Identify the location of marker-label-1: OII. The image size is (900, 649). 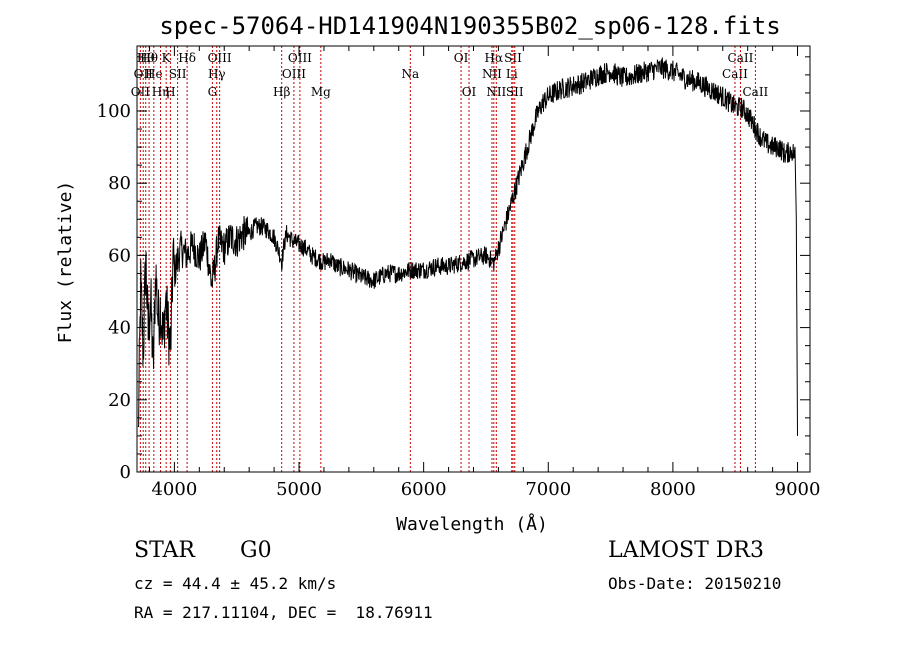
(144, 74).